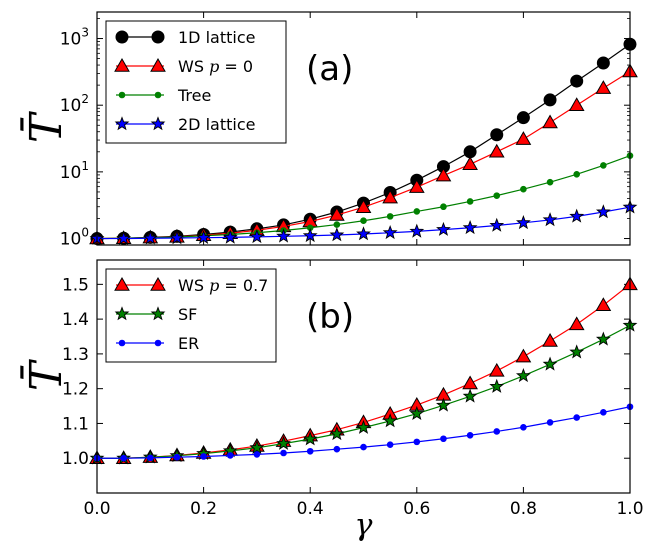  I want to click on legend-label: WS p = 0, so click(215, 66).